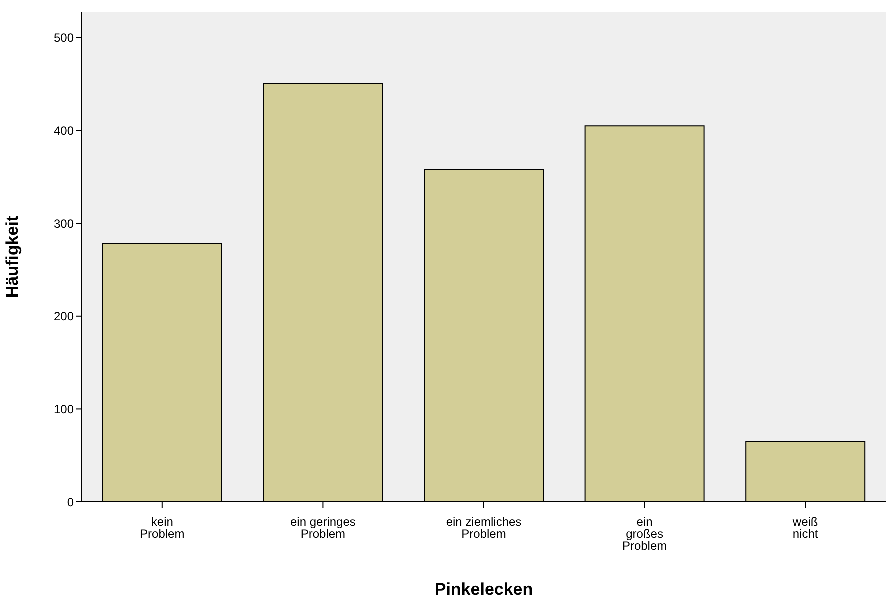 The height and width of the screenshot is (601, 887). I want to click on x-tick-label: ein großes Problem, so click(645, 534).